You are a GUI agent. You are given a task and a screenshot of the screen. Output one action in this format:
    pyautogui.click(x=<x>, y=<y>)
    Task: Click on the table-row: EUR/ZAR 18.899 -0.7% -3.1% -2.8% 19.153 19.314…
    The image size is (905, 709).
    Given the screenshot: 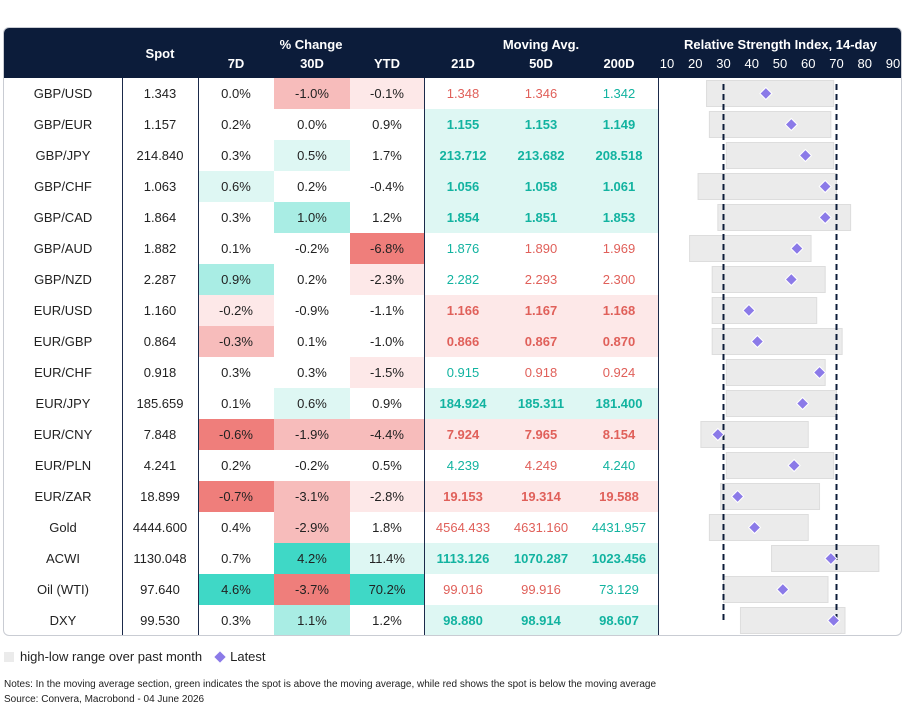 What is the action you would take?
    pyautogui.click(x=452, y=496)
    